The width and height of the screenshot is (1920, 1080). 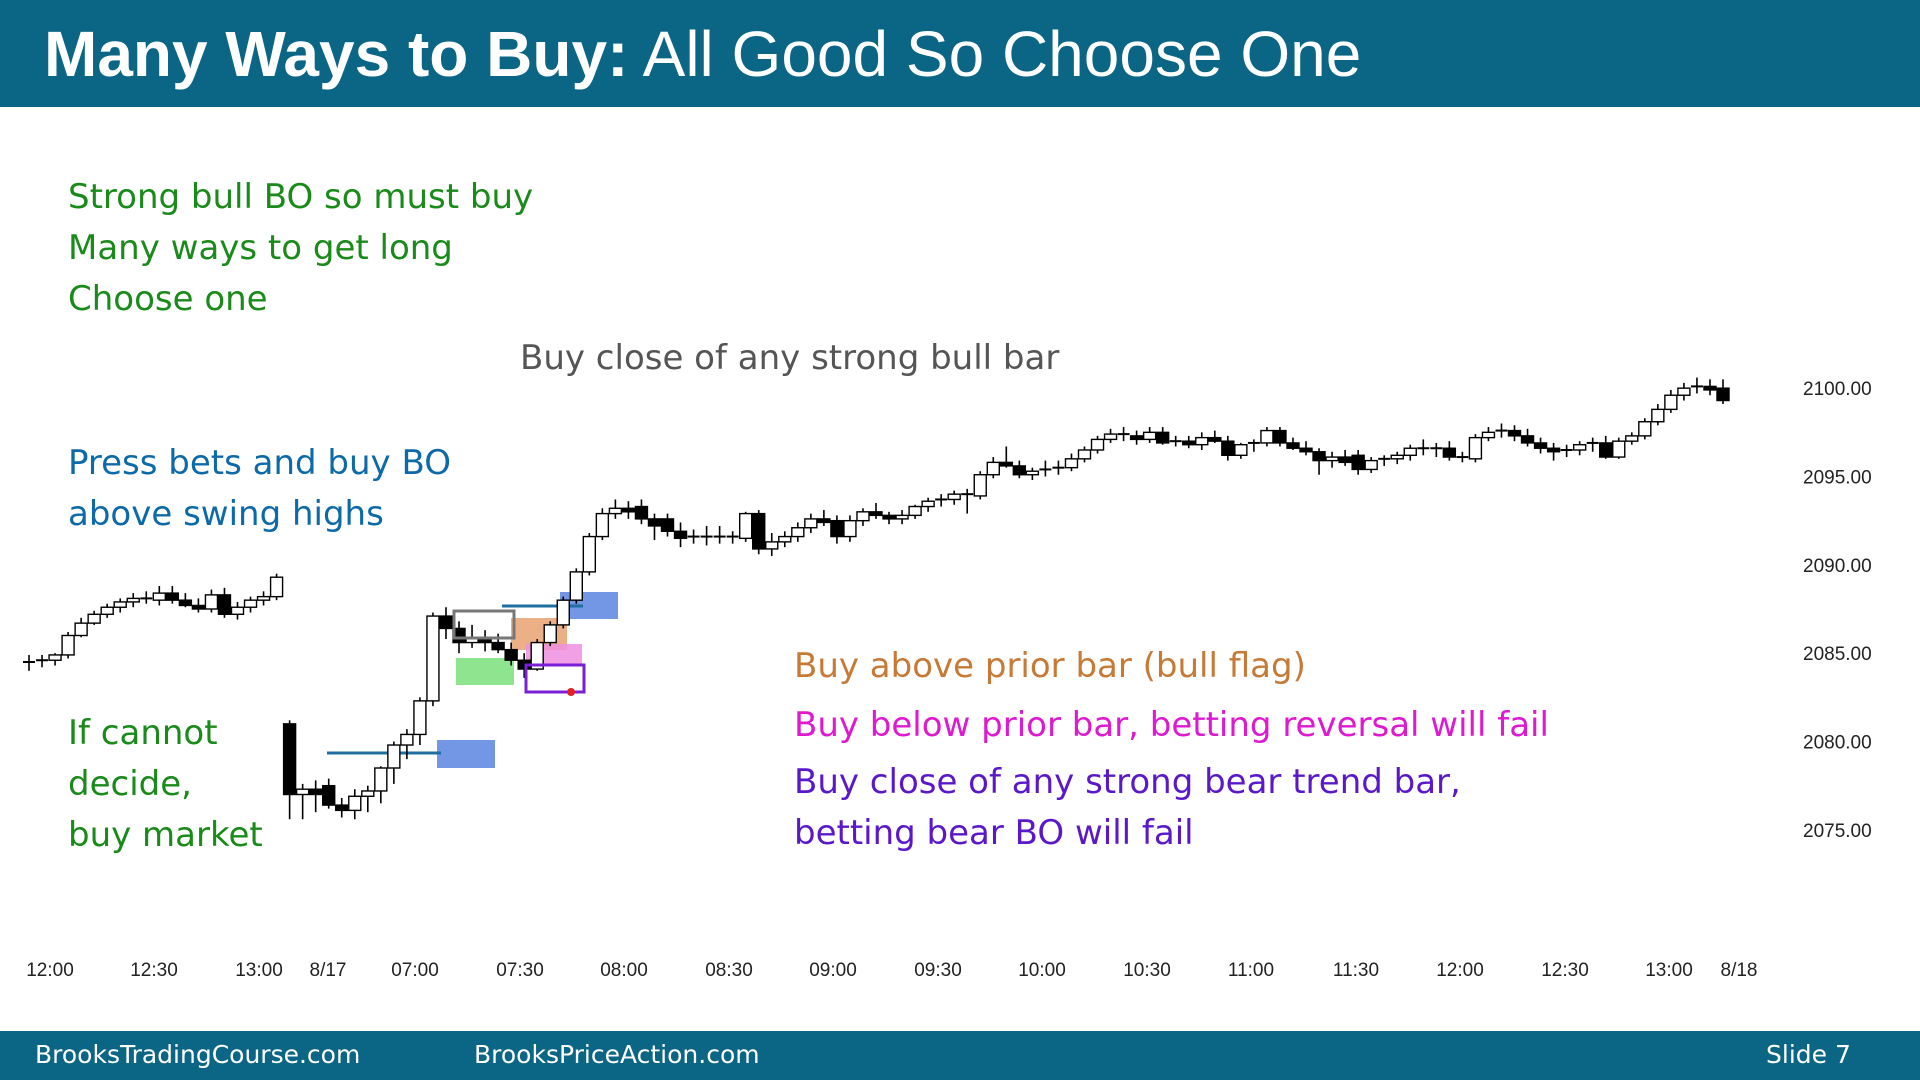 What do you see at coordinates (1837, 389) in the screenshot?
I see `y-tick-label: 2100.00` at bounding box center [1837, 389].